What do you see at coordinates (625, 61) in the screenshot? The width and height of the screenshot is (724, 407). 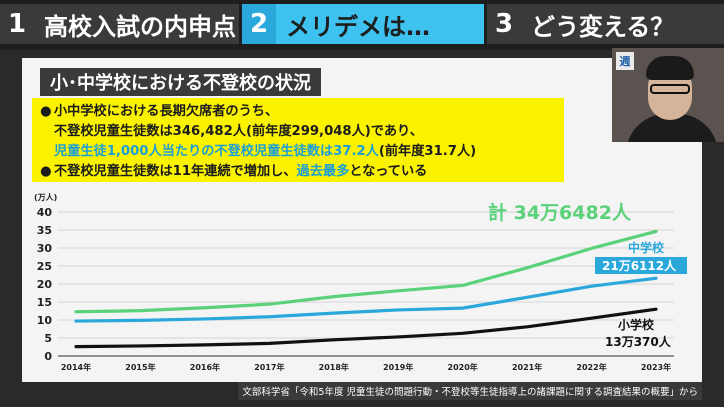 I see `channel-logo-icon: 週` at bounding box center [625, 61].